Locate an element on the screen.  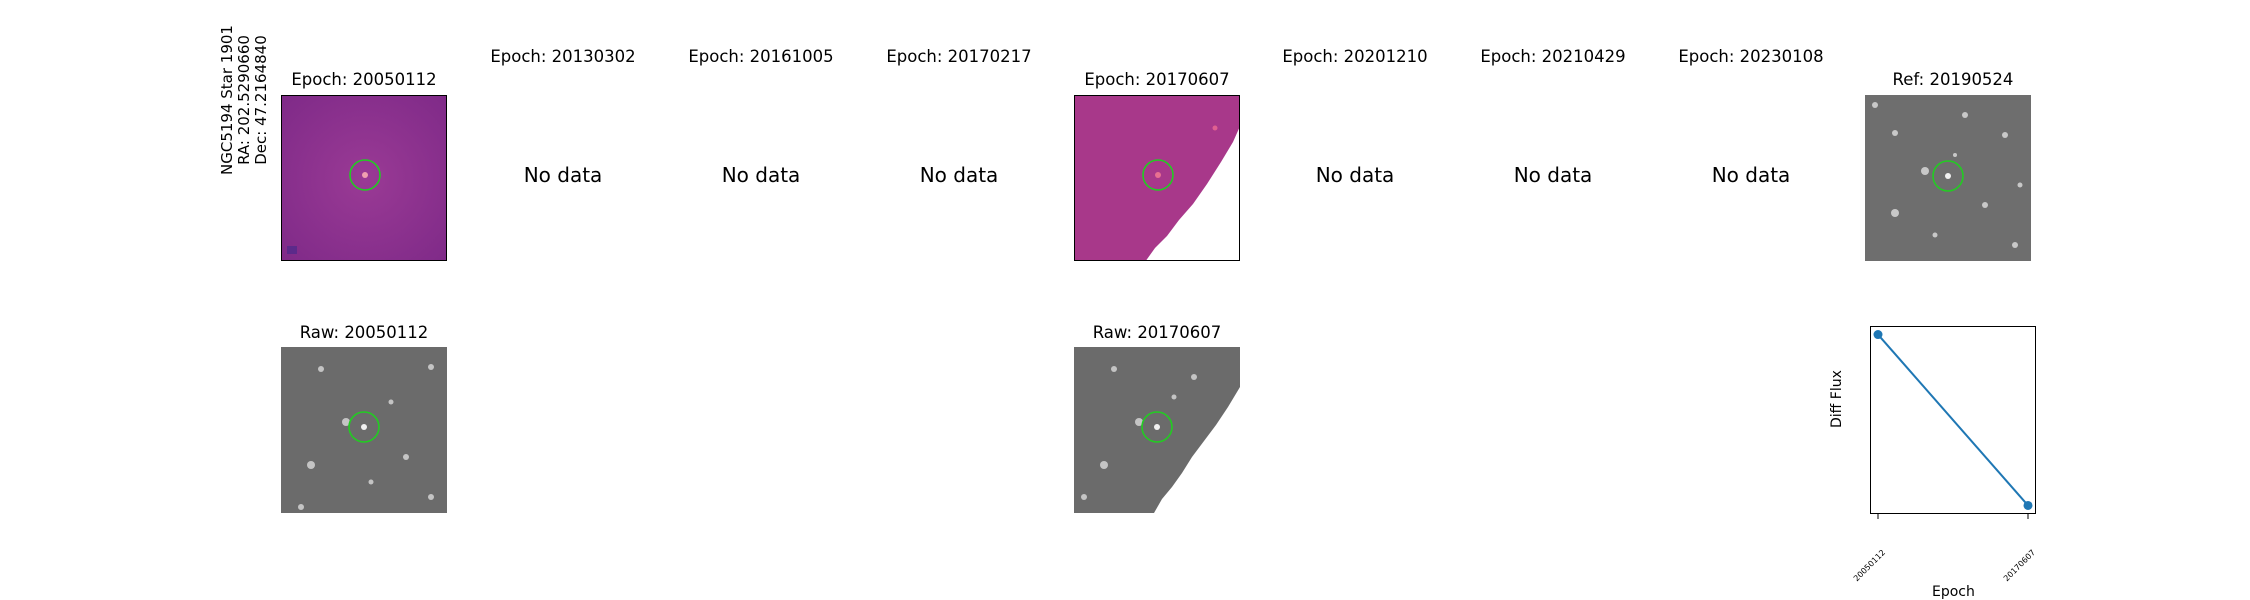
no-data-7: No data is located at coordinates (1751, 175).